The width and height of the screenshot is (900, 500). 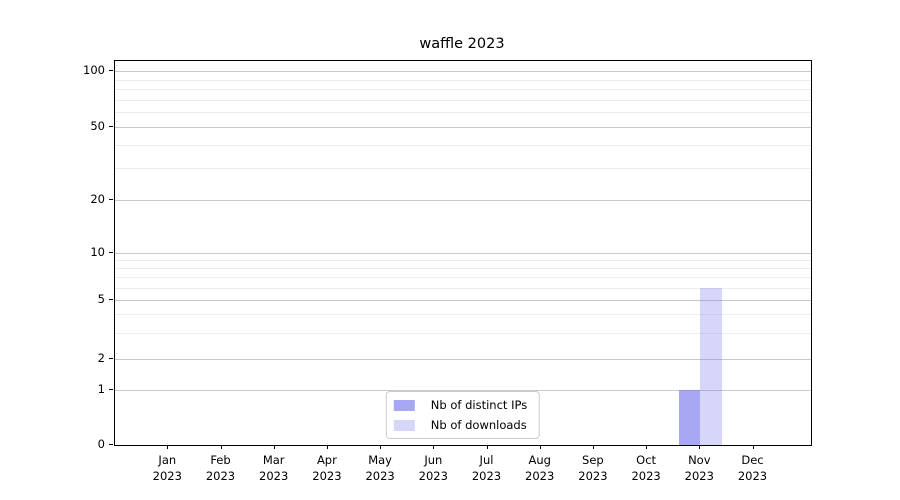 What do you see at coordinates (752, 468) in the screenshot?
I see `x-axis-tick-label: Dec 2023` at bounding box center [752, 468].